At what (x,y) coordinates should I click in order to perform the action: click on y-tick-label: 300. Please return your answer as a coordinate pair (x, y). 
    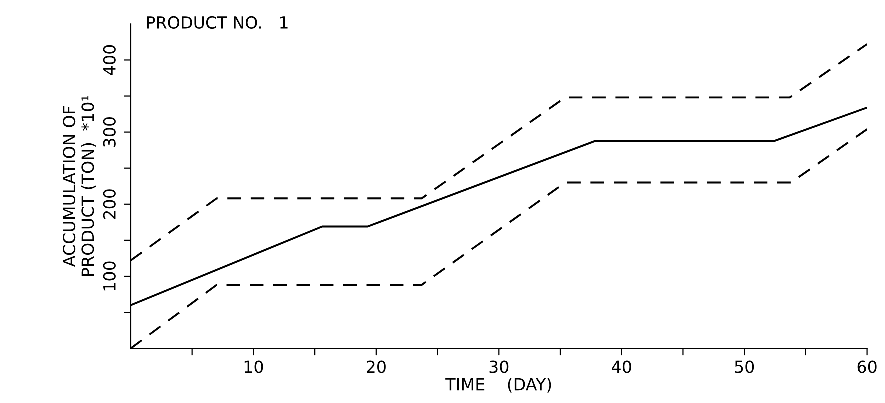
    Looking at the image, I should click on (109, 132).